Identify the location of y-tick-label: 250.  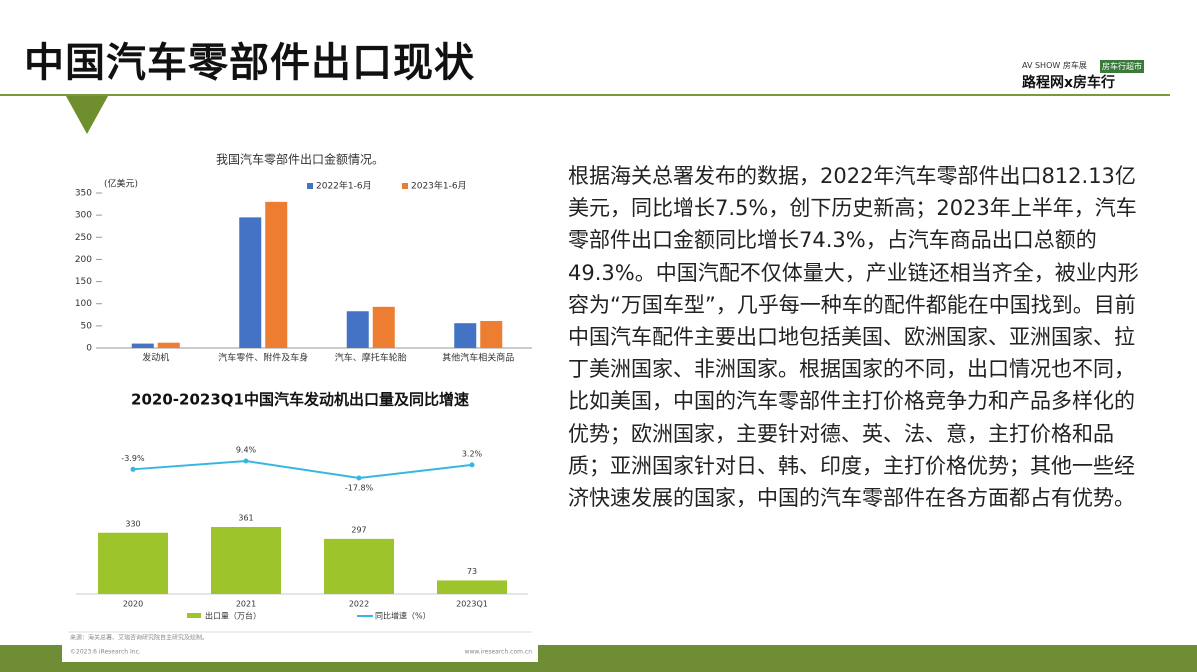
(83, 238).